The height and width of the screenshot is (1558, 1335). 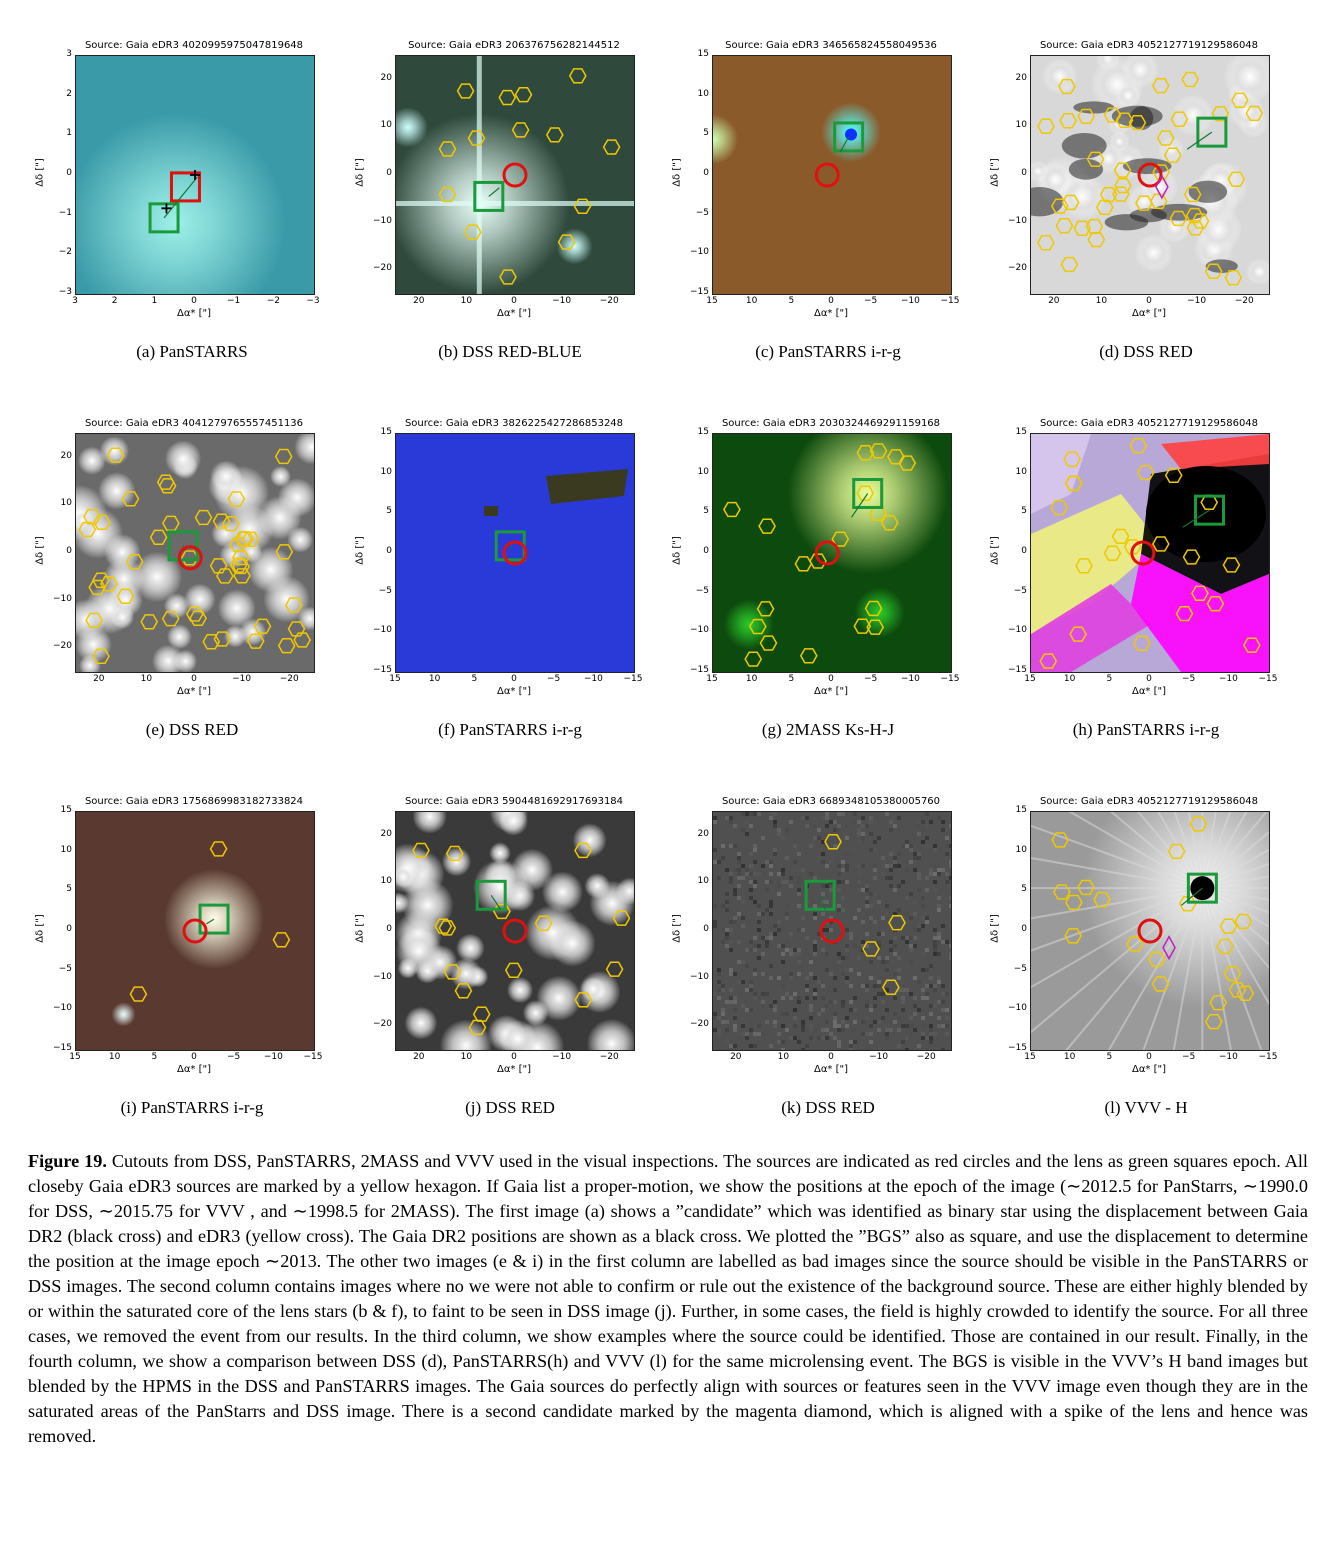 What do you see at coordinates (234, 301) in the screenshot?
I see `x-tick-label: −1` at bounding box center [234, 301].